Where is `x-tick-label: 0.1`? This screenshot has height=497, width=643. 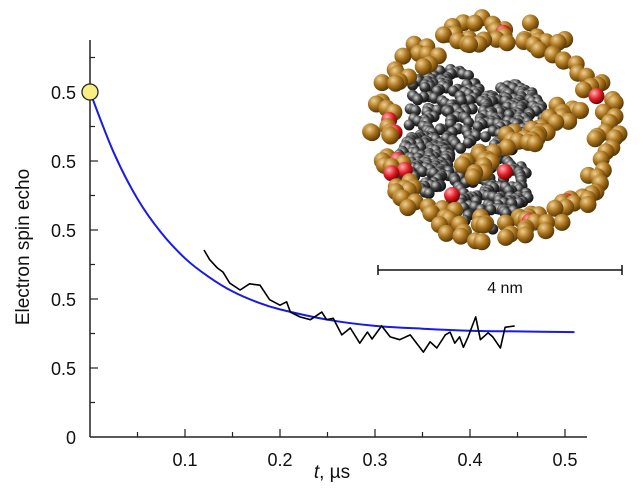
x-tick-label: 0.1 is located at coordinates (184, 460).